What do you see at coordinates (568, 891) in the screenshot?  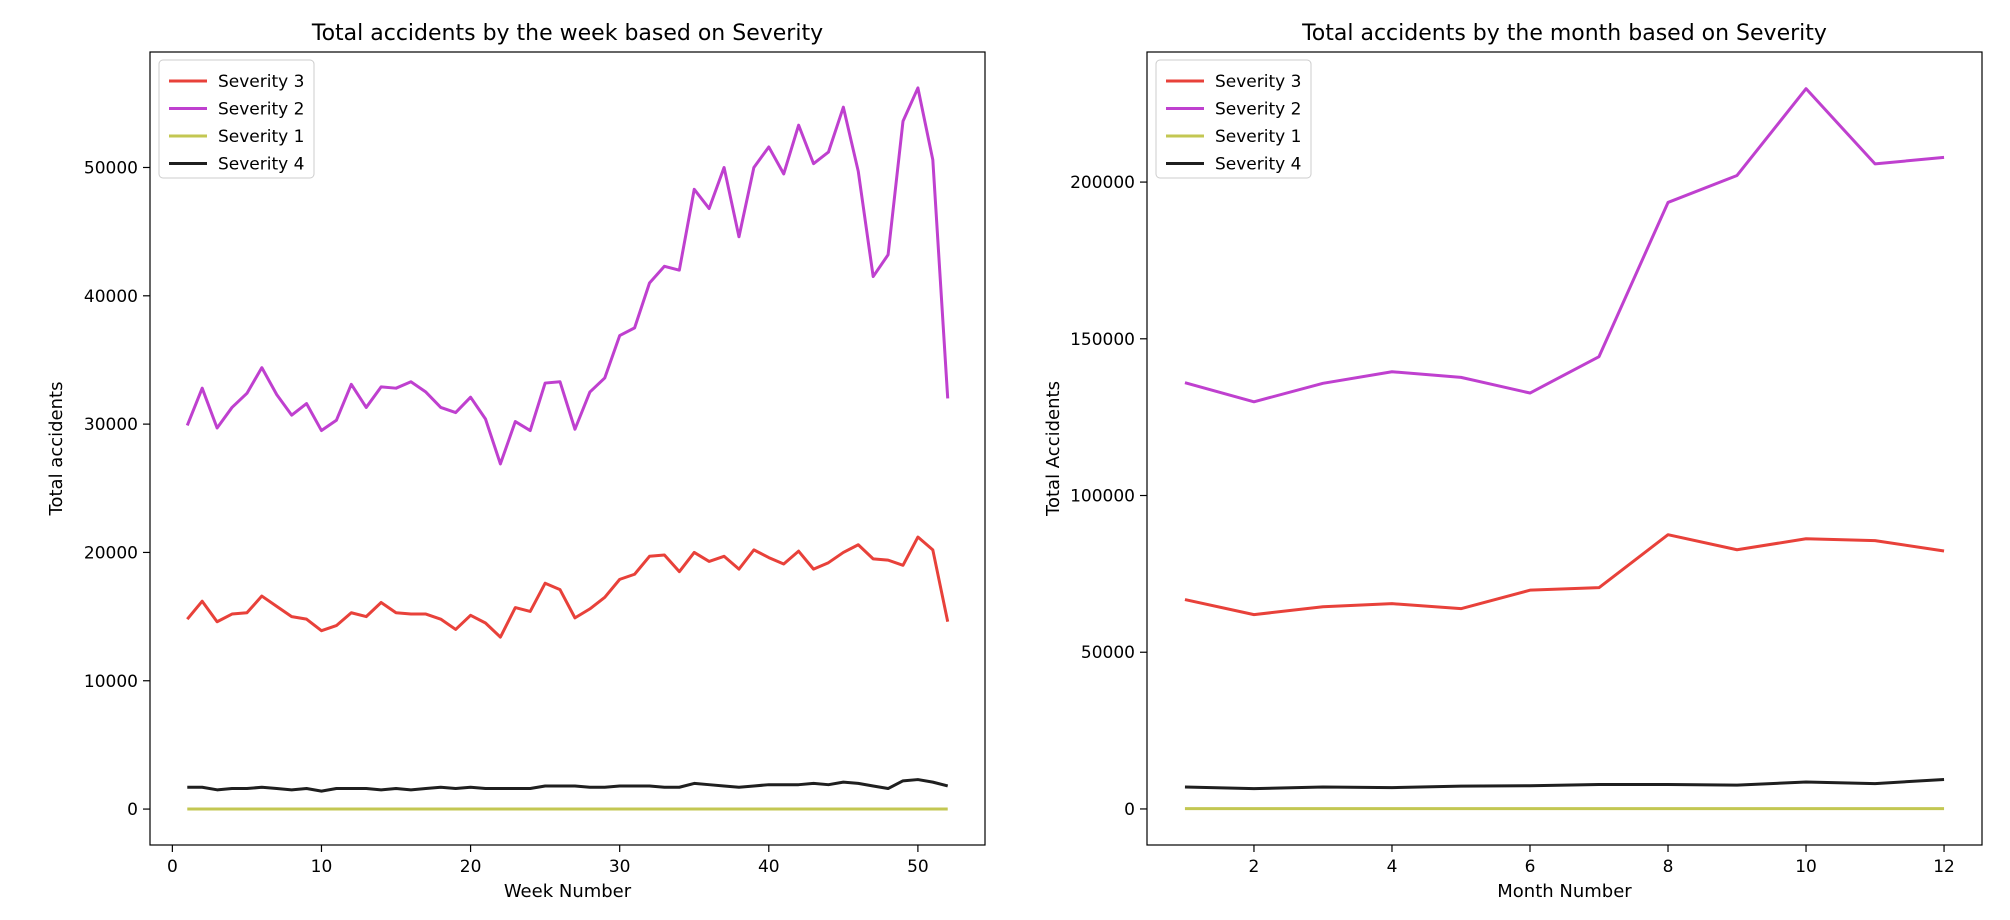 I see `x-axis-label: Week Number` at bounding box center [568, 891].